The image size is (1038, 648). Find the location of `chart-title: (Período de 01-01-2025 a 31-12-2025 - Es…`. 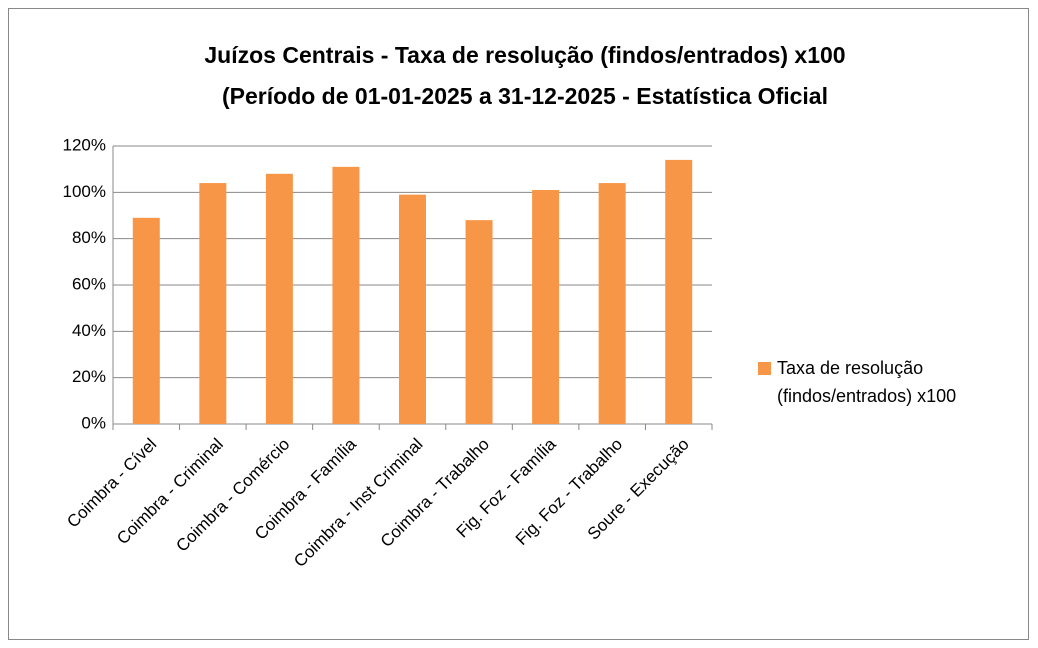

chart-title: (Período de 01-01-2025 a 31-12-2025 - Es… is located at coordinates (525, 96).